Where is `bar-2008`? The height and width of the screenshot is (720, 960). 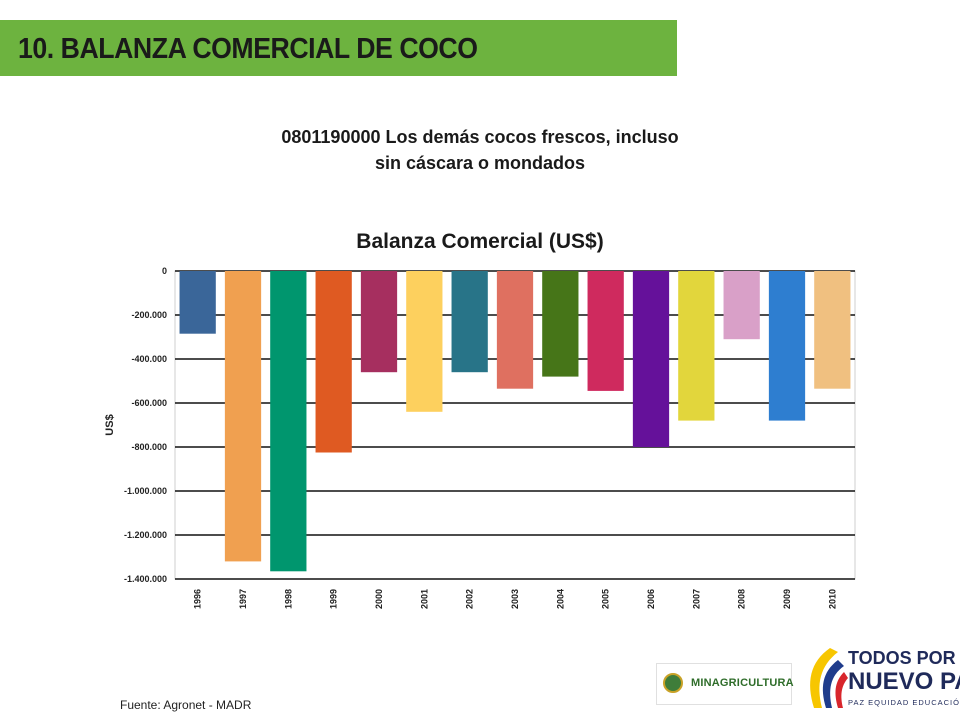
bar-2008 is located at coordinates (741, 305).